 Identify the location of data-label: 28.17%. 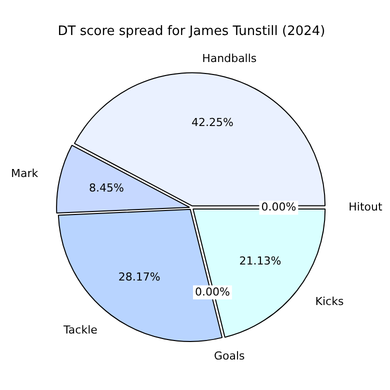
(139, 277).